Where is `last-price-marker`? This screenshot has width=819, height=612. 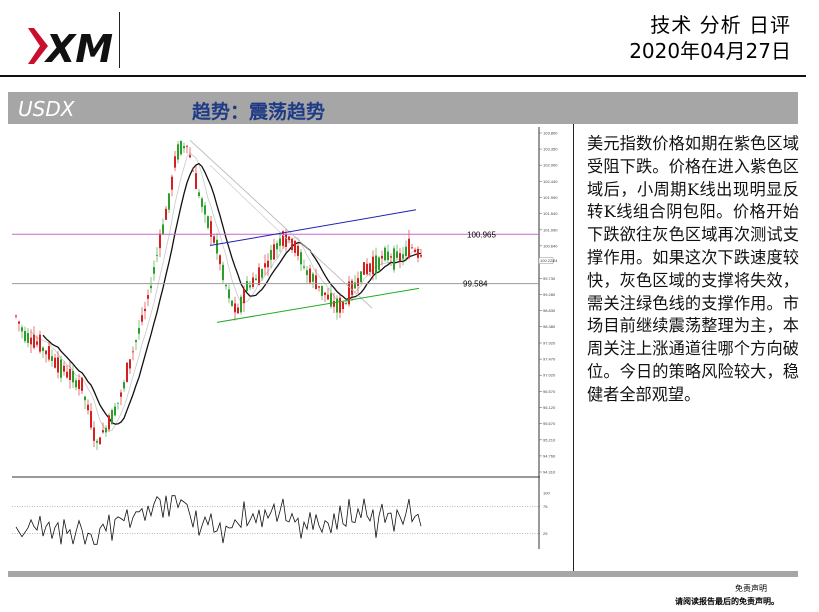 last-price-marker is located at coordinates (546, 260).